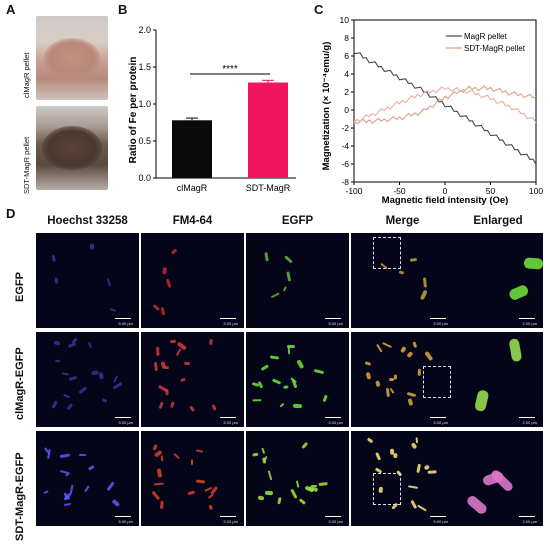 This screenshot has width=550, height=549. Describe the element at coordinates (345, 164) in the screenshot. I see `line-ytick-label-1: -6` at that location.